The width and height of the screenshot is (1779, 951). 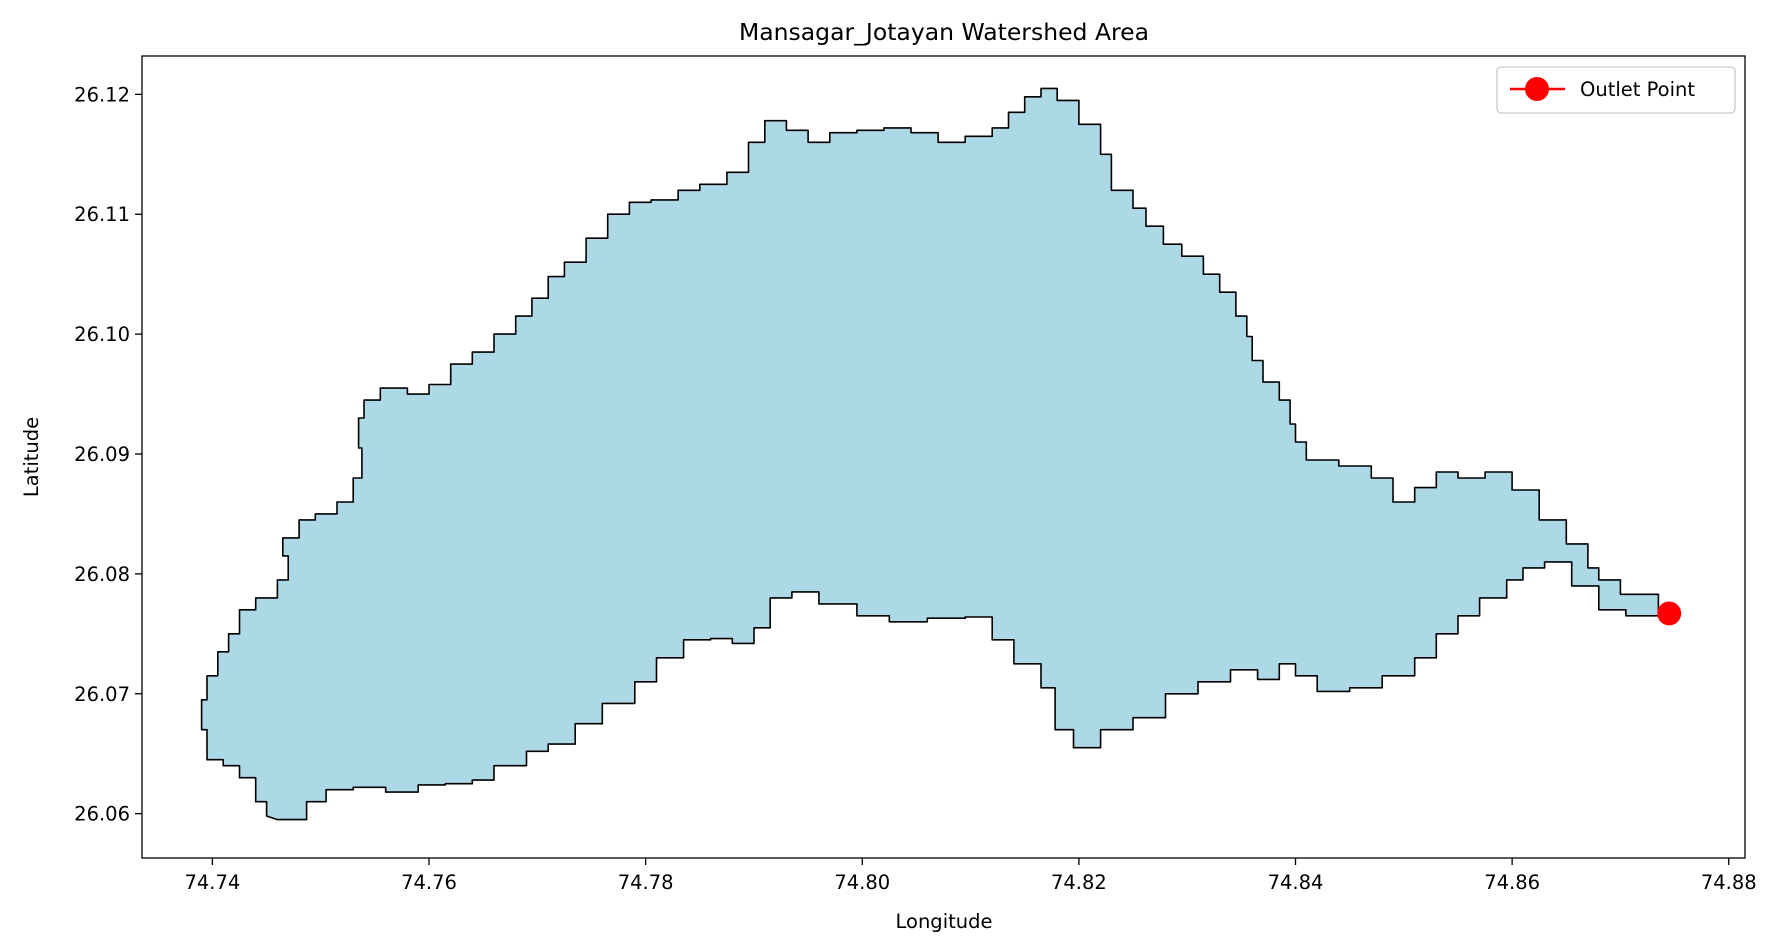 What do you see at coordinates (102, 94) in the screenshot?
I see `y-tick-label: 26.12` at bounding box center [102, 94].